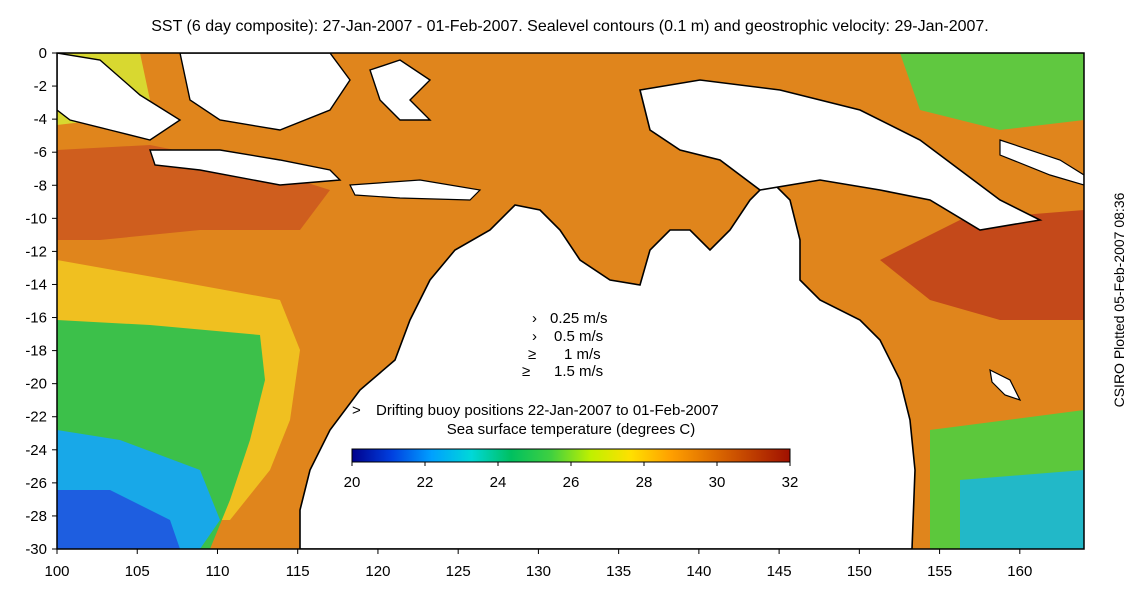 This screenshot has height=600, width=1140. Describe the element at coordinates (498, 482) in the screenshot. I see `colorbar-tick-label: 24` at that location.